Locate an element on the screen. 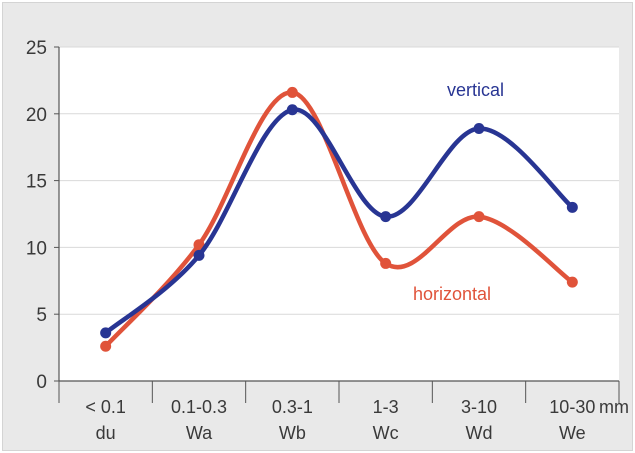 This screenshot has width=635, height=453. x-tick-label-top-1: 0.1-0.3 is located at coordinates (199, 407).